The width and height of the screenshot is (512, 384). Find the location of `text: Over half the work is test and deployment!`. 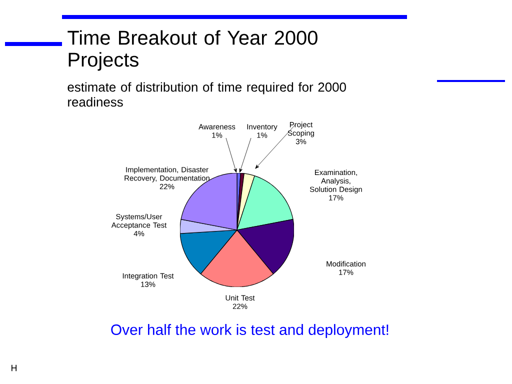

text: Over half the work is test and deployment! is located at coordinates (249, 331).